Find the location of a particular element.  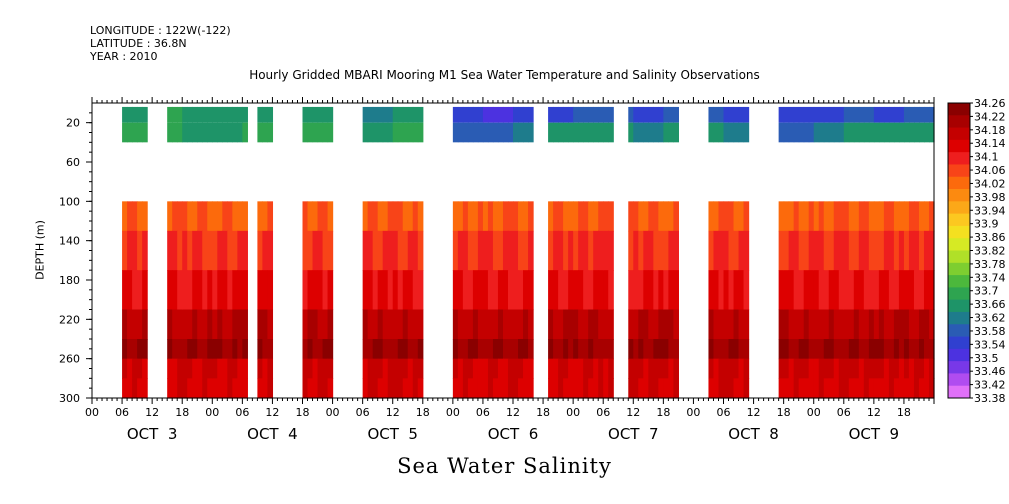

x-tick-label: 12 is located at coordinates (513, 412).